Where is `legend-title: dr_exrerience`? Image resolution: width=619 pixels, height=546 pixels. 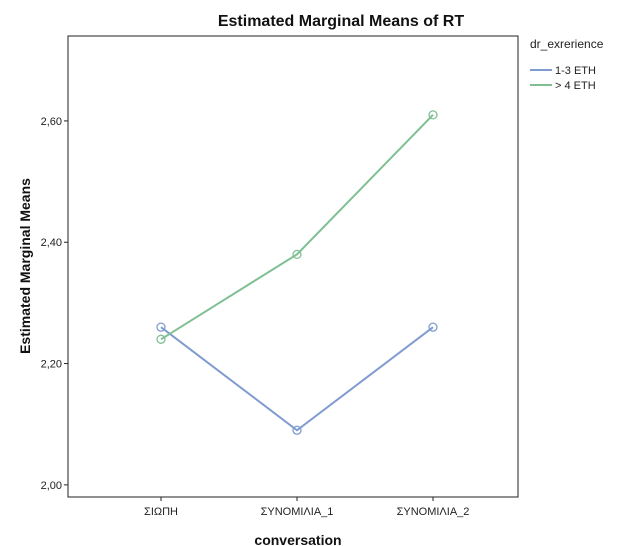
legend-title: dr_exrerience is located at coordinates (567, 44).